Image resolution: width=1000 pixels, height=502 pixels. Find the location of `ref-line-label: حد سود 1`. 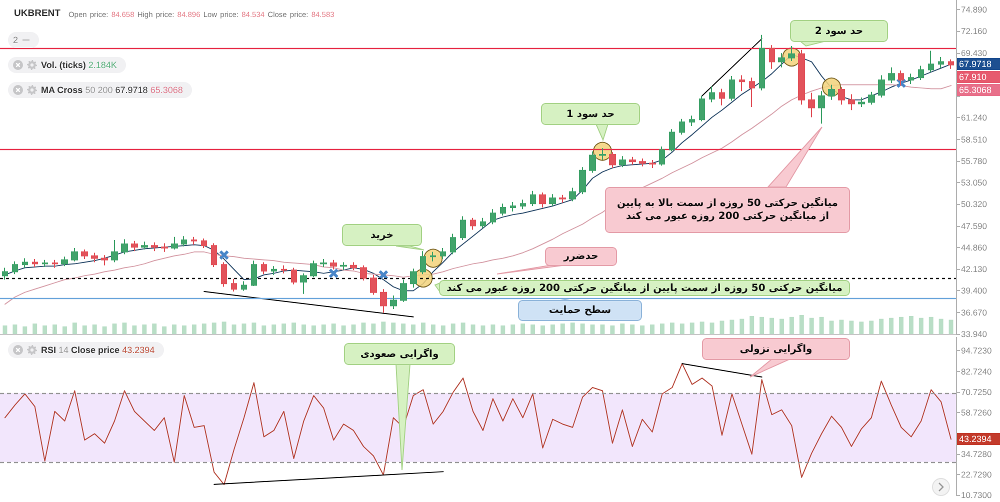

ref-line-label: حد سود 1 is located at coordinates (590, 114).